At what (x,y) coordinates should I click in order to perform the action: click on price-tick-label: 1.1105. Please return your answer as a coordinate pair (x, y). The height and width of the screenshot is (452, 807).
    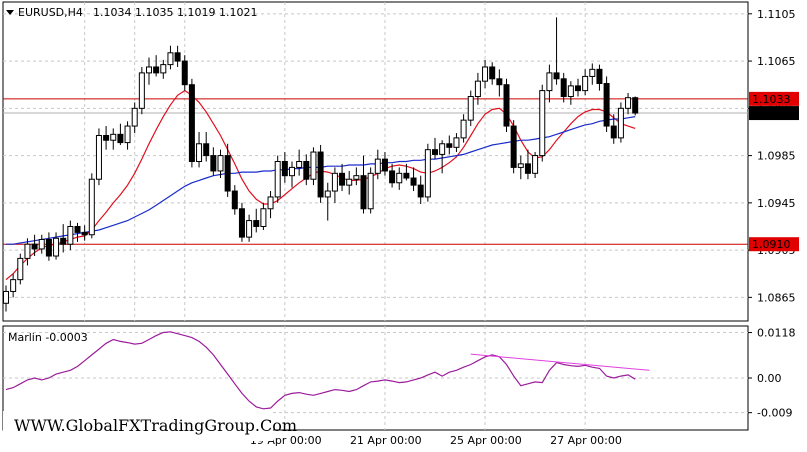
    Looking at the image, I should click on (776, 14).